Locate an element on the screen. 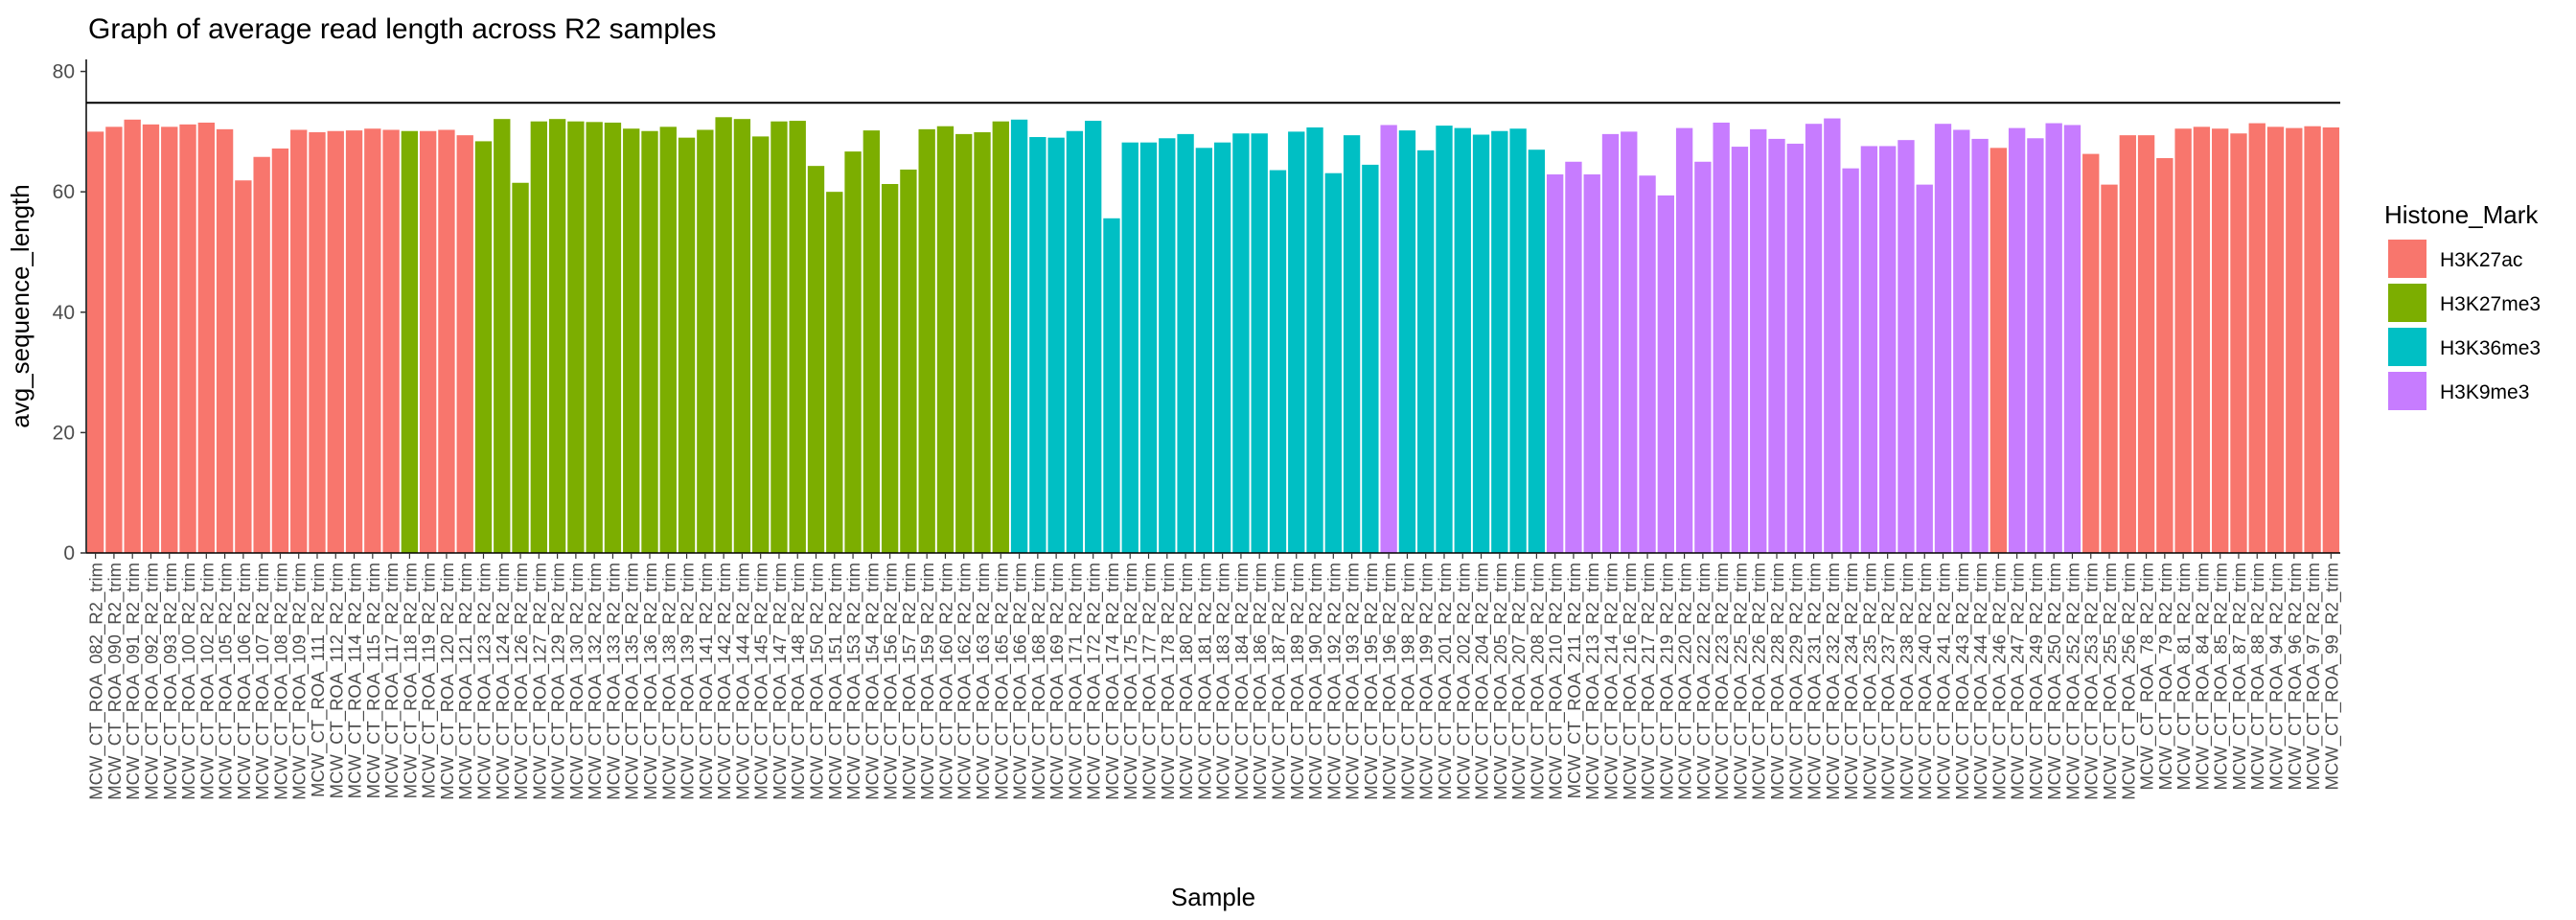 The image size is (2576, 920). x-tick-label: MCW_CT_ROA_130_R2_trim is located at coordinates (576, 681).